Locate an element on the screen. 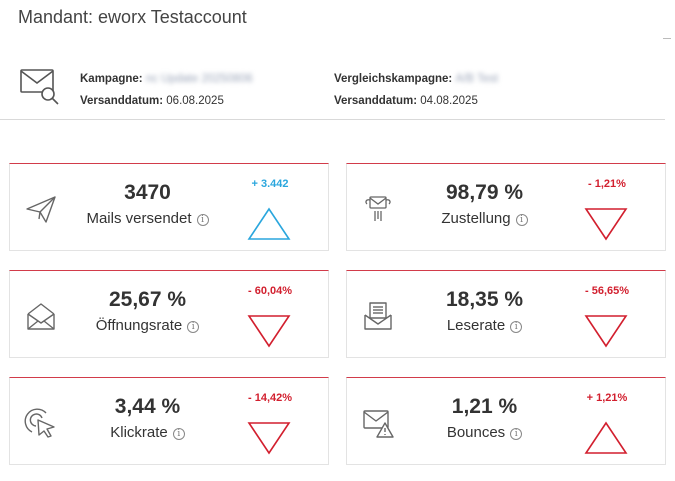 The height and width of the screenshot is (481, 675). mandant-title: Mandant: eworx Testaccount is located at coordinates (132, 17).